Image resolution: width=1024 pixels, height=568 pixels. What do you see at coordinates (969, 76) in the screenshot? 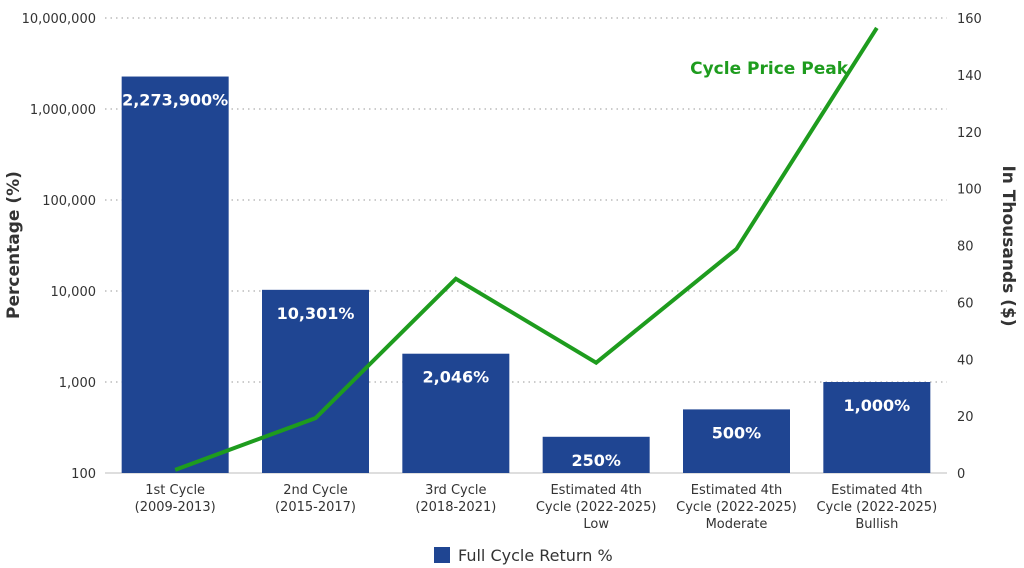
I see `y2-tick-label: 140` at bounding box center [969, 76].